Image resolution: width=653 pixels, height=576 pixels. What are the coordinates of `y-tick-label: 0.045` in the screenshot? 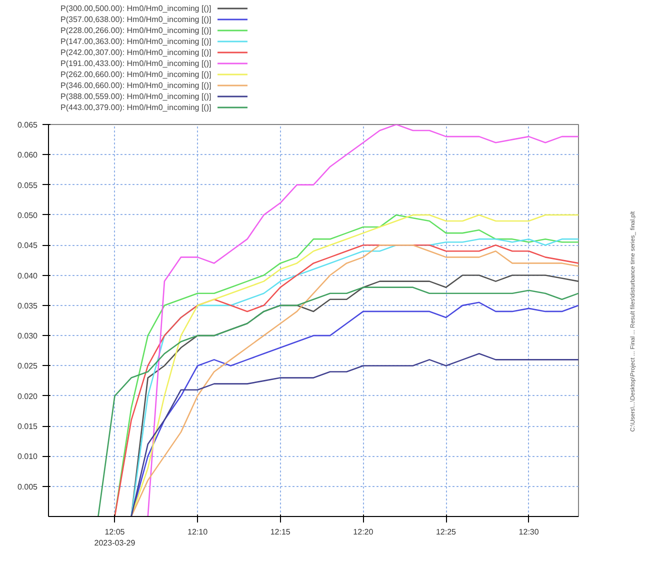 It's located at (27, 245).